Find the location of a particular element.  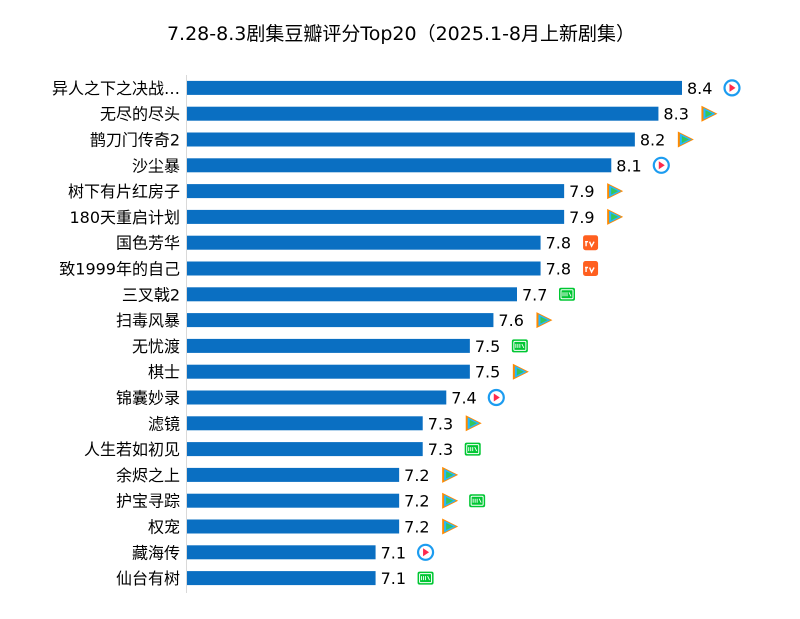

category-label: 无尽的尽头 is located at coordinates (140, 114).